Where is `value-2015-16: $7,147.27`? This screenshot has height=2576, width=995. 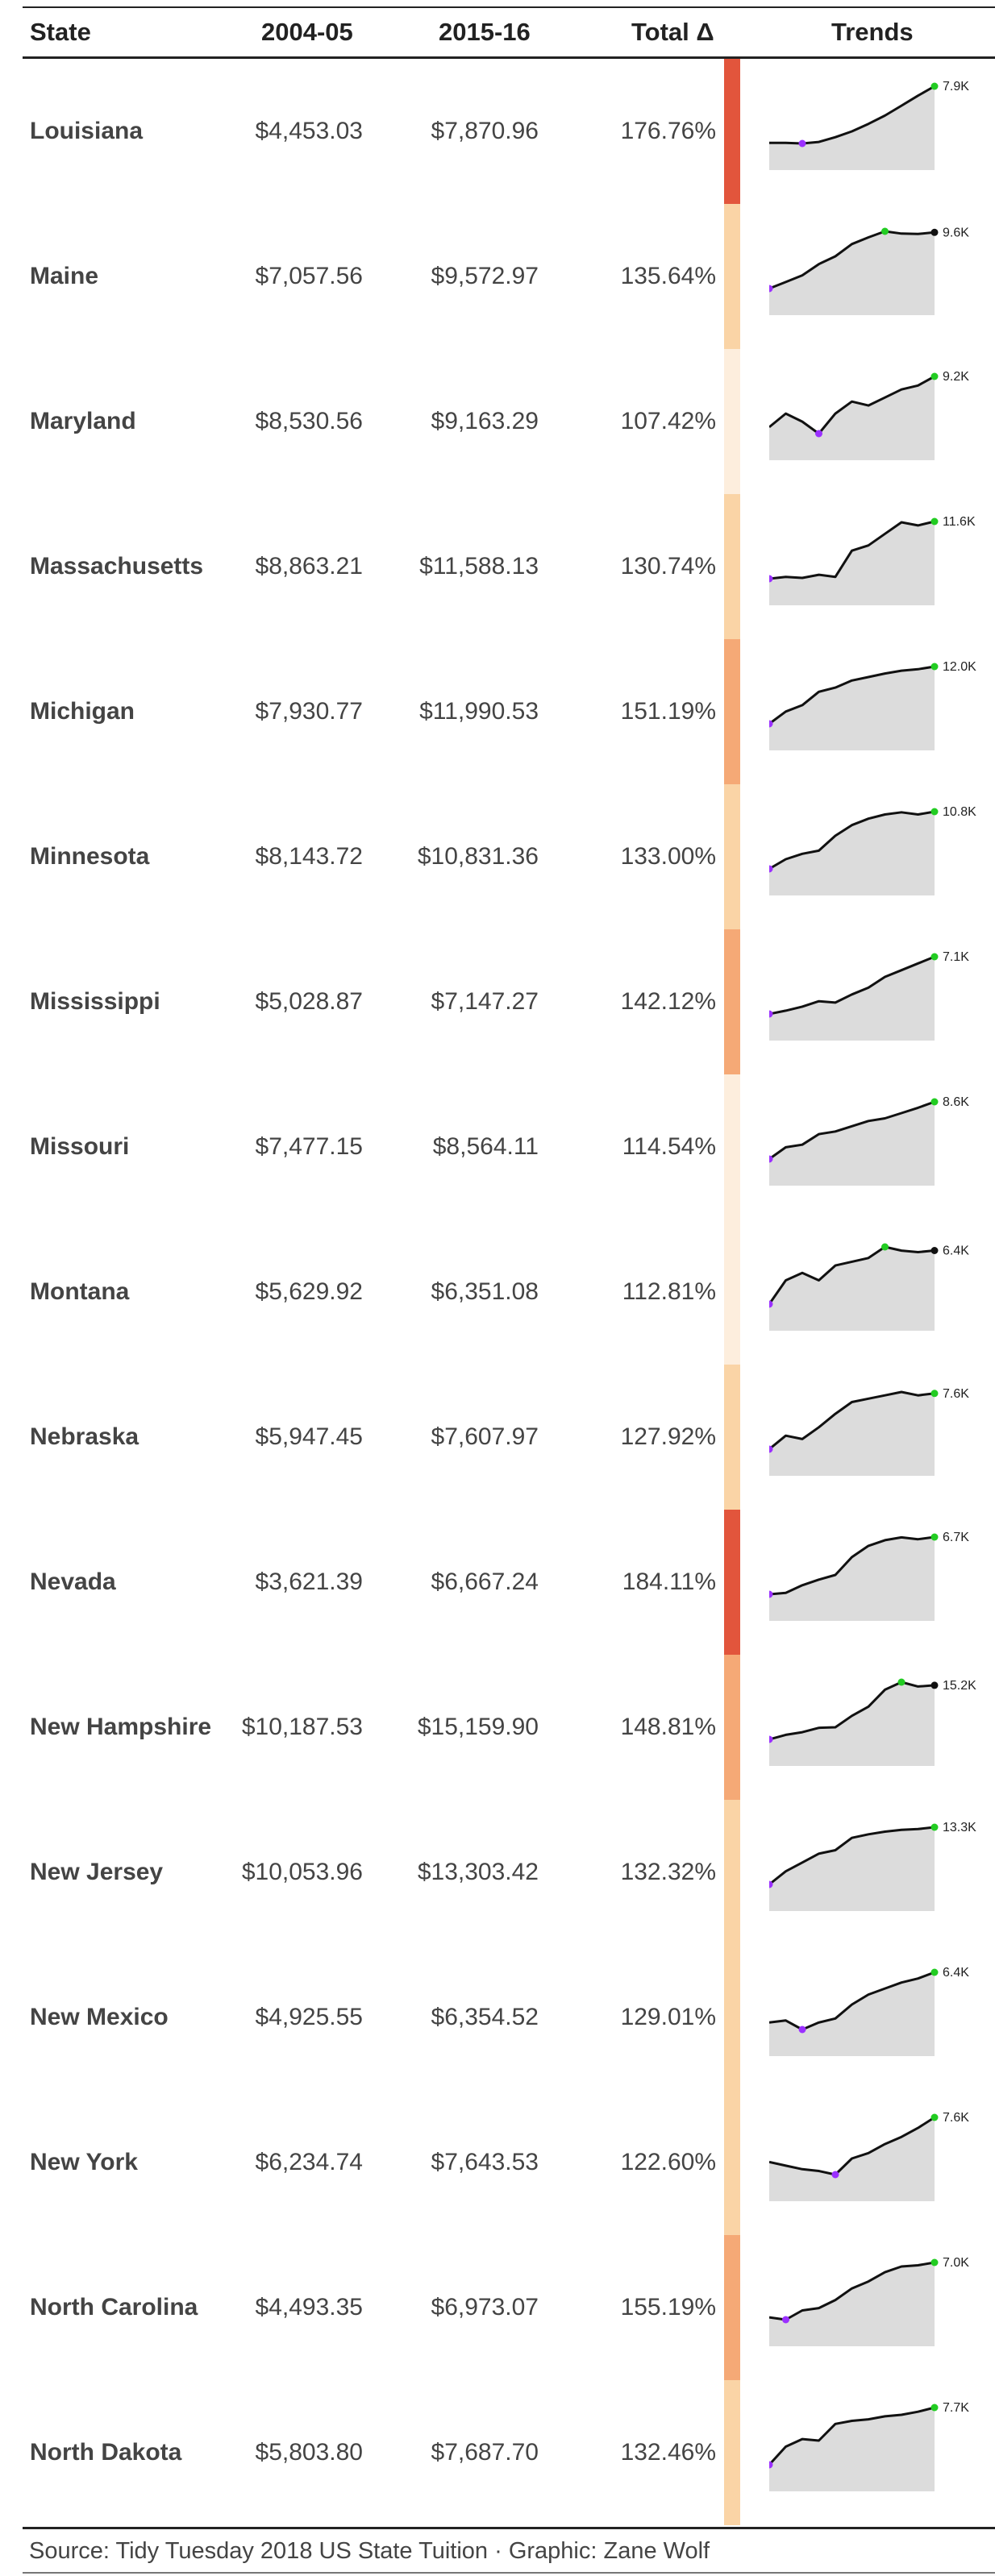
value-2015-16: $7,147.27 is located at coordinates (485, 1001).